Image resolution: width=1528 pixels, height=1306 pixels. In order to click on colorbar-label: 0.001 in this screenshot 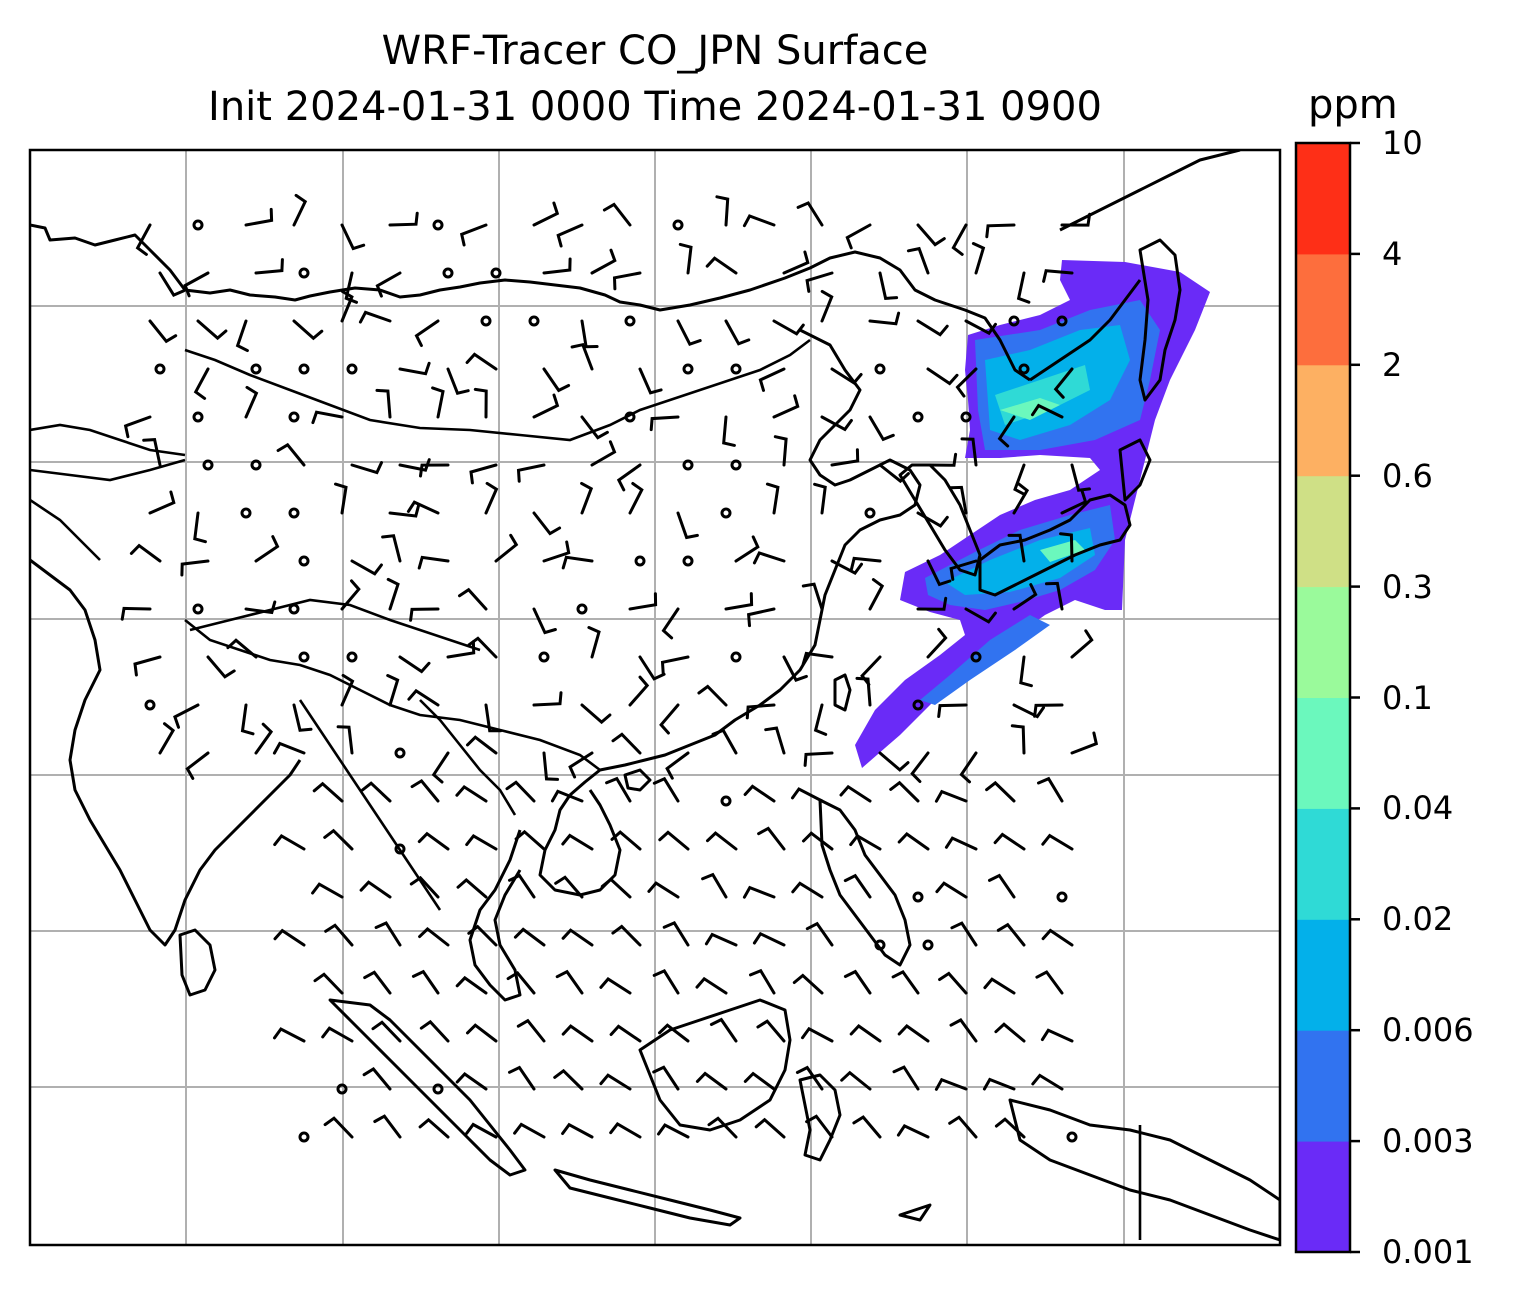, I will do `click(1428, 1252)`.